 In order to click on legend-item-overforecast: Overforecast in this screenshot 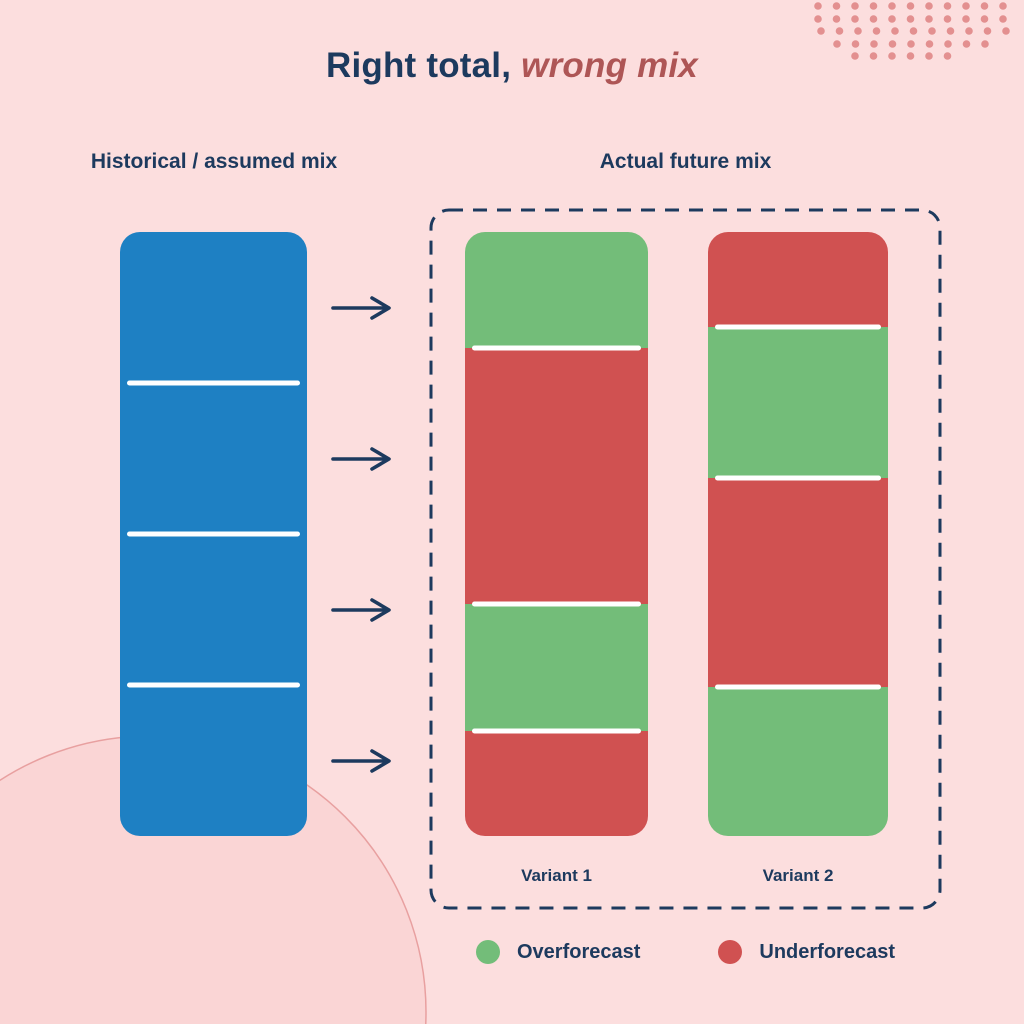, I will do `click(558, 952)`.